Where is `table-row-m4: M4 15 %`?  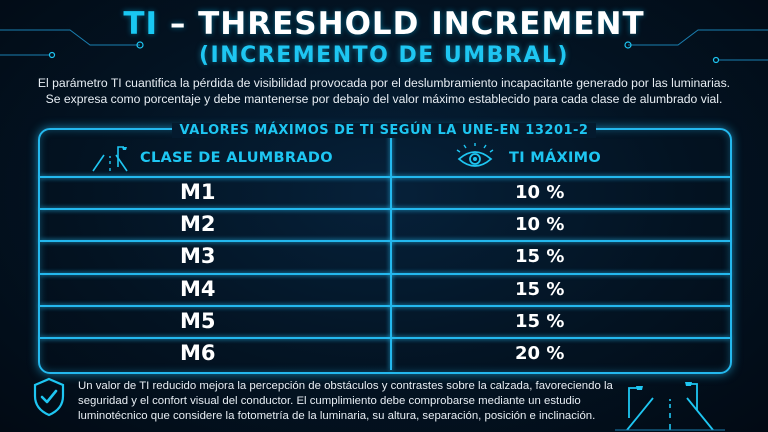
table-row-m4: M4 15 % is located at coordinates (385, 288).